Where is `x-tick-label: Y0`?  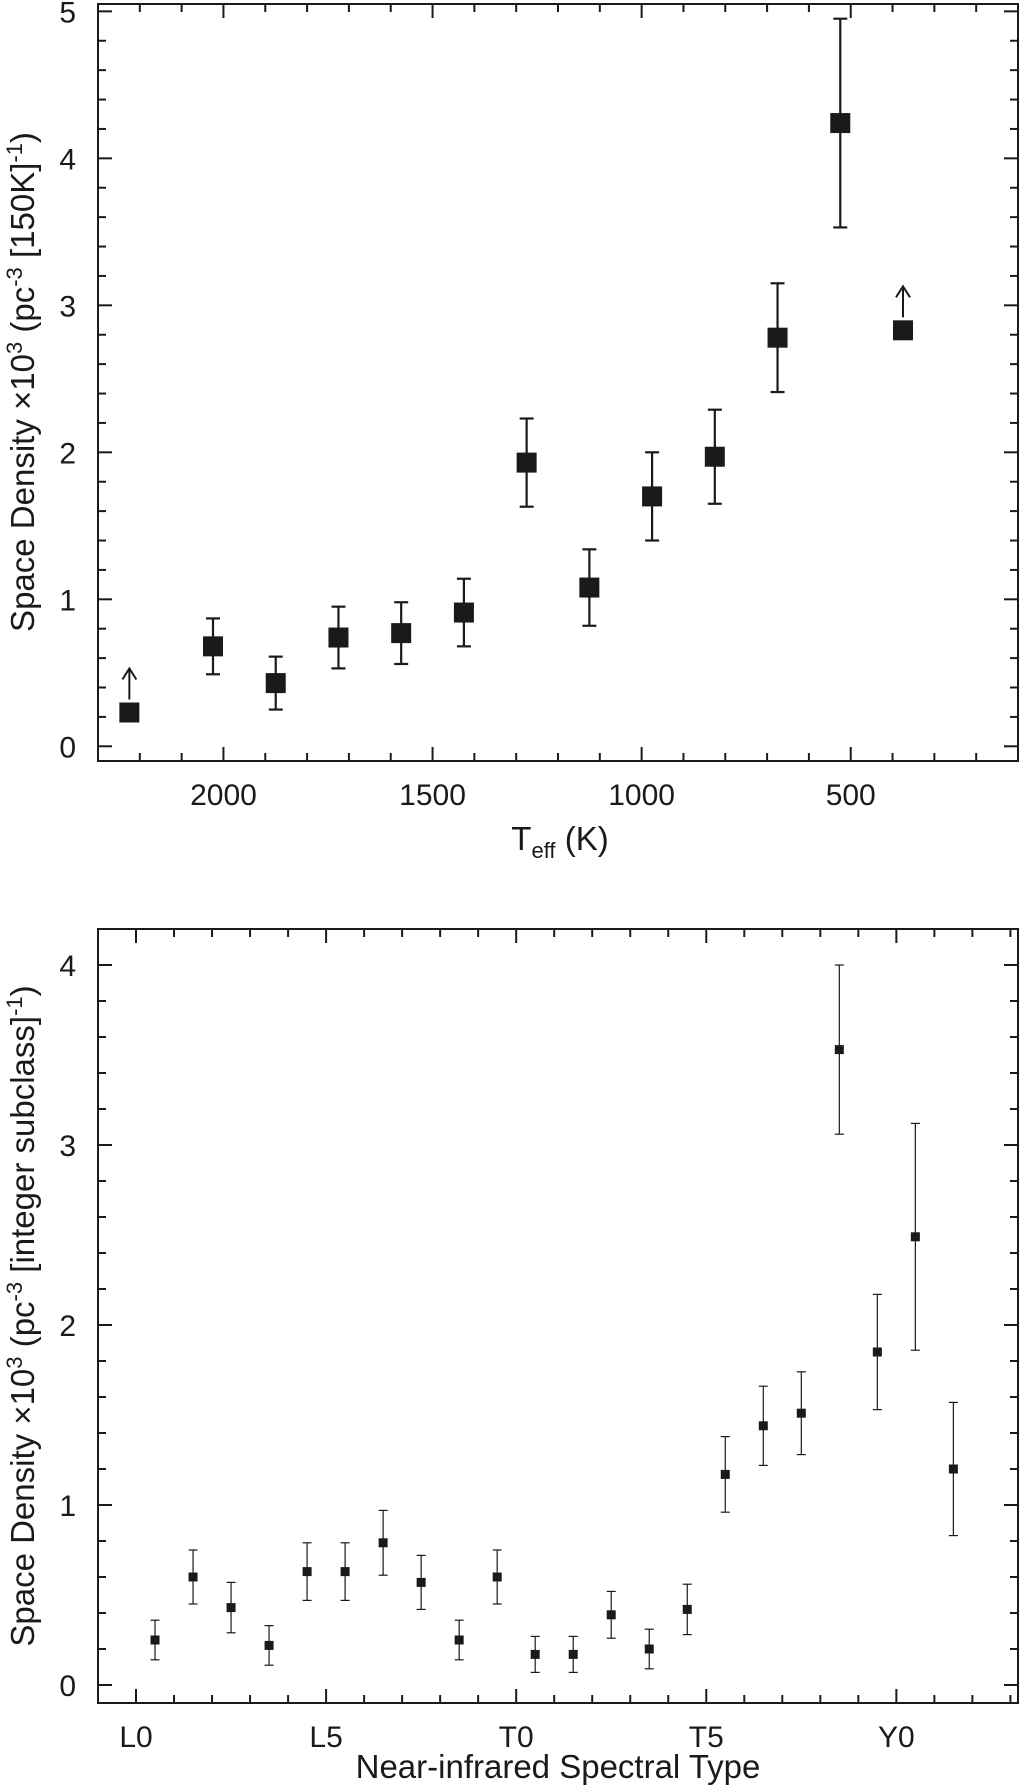
x-tick-label: Y0 is located at coordinates (896, 1737).